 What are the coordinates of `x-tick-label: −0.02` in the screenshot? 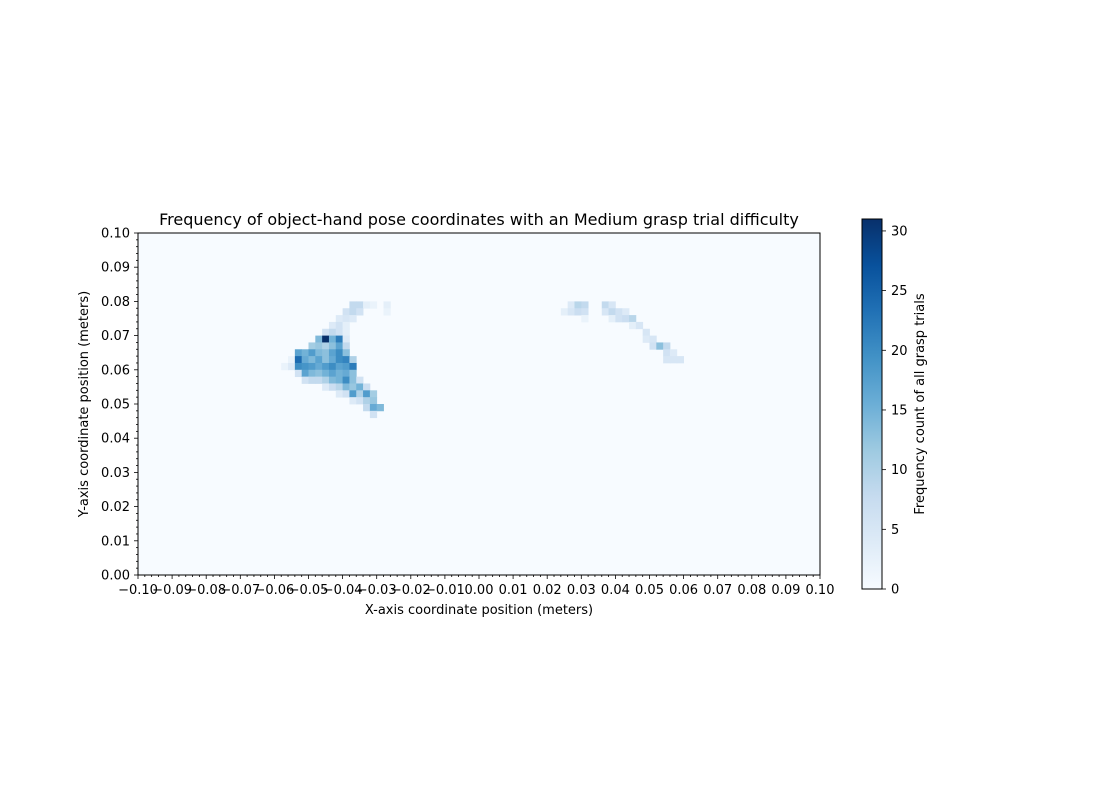 It's located at (411, 590).